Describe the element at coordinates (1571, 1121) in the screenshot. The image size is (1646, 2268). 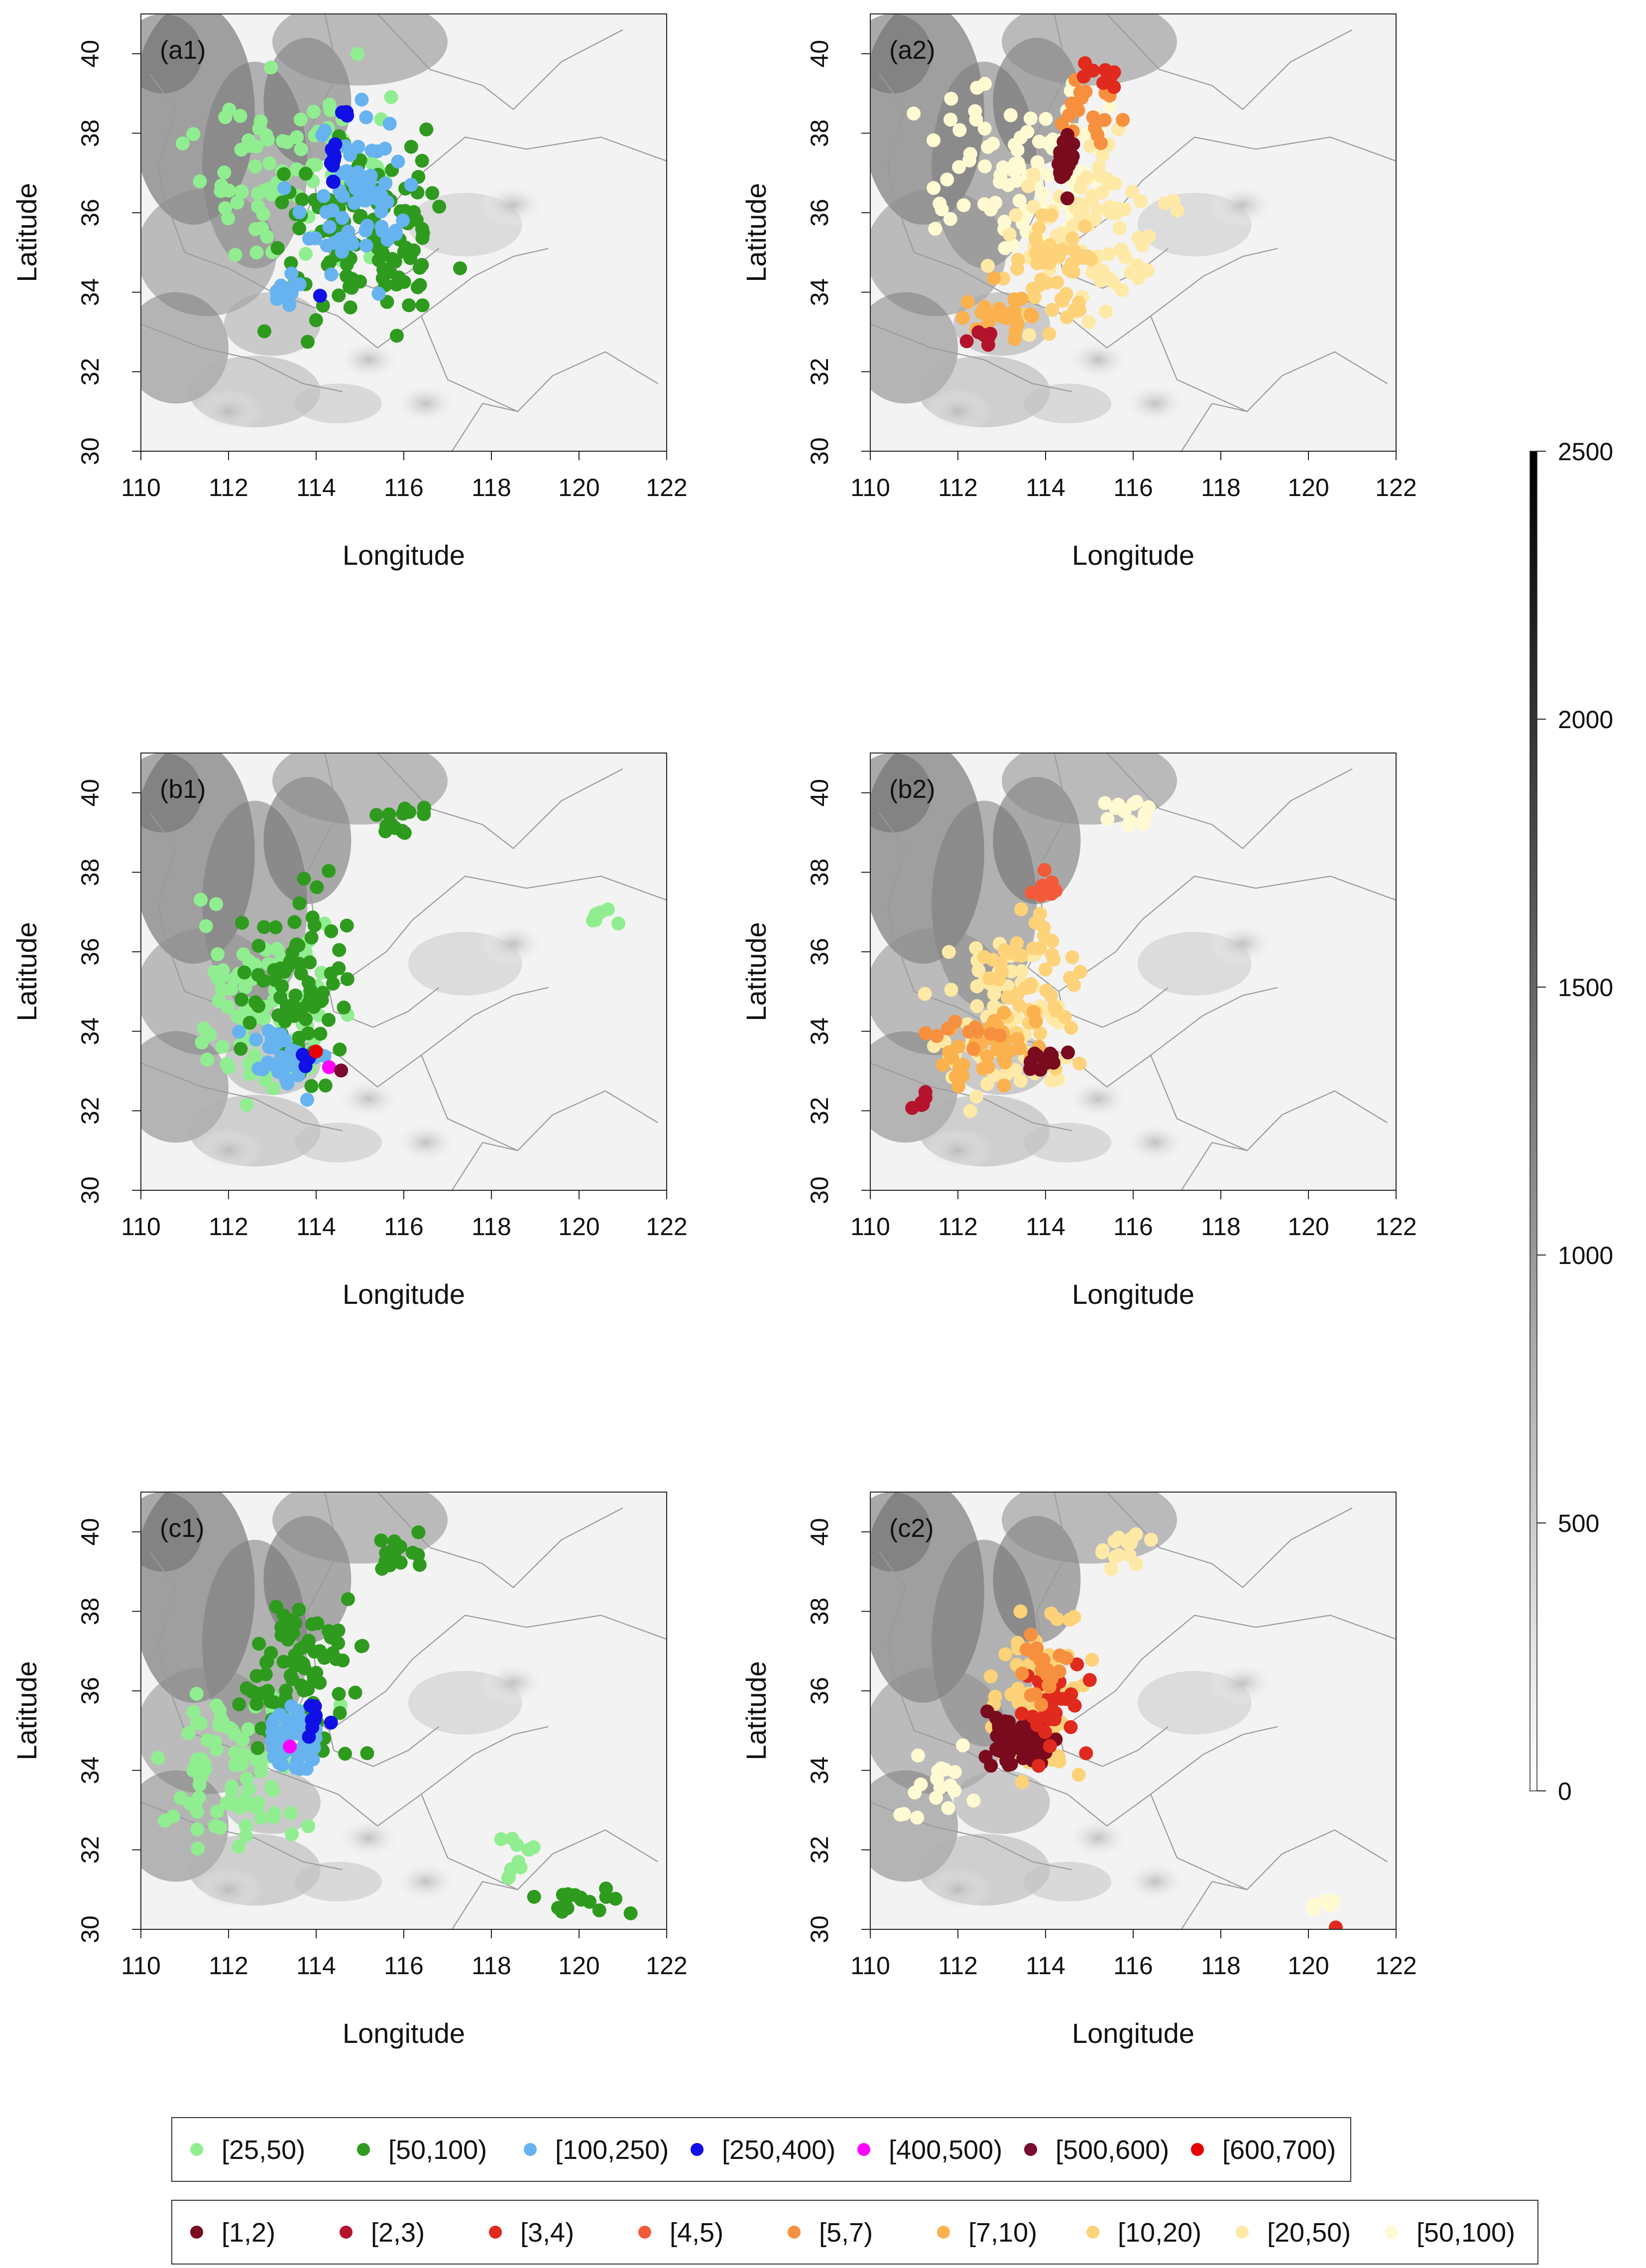
I see `elevation-colorbar: 0 500 1000 1500 2000 2500` at that location.